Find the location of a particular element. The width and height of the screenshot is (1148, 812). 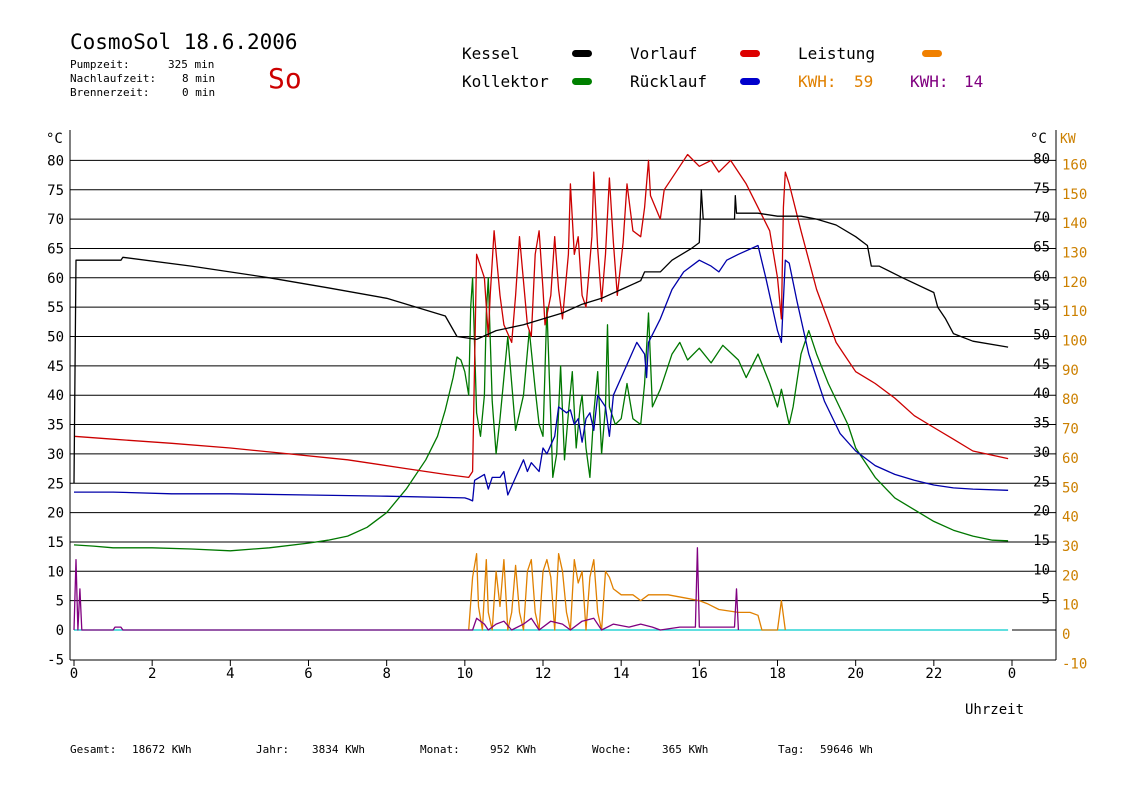

y-tick-label-right-temp: 50 is located at coordinates (1041, 336).